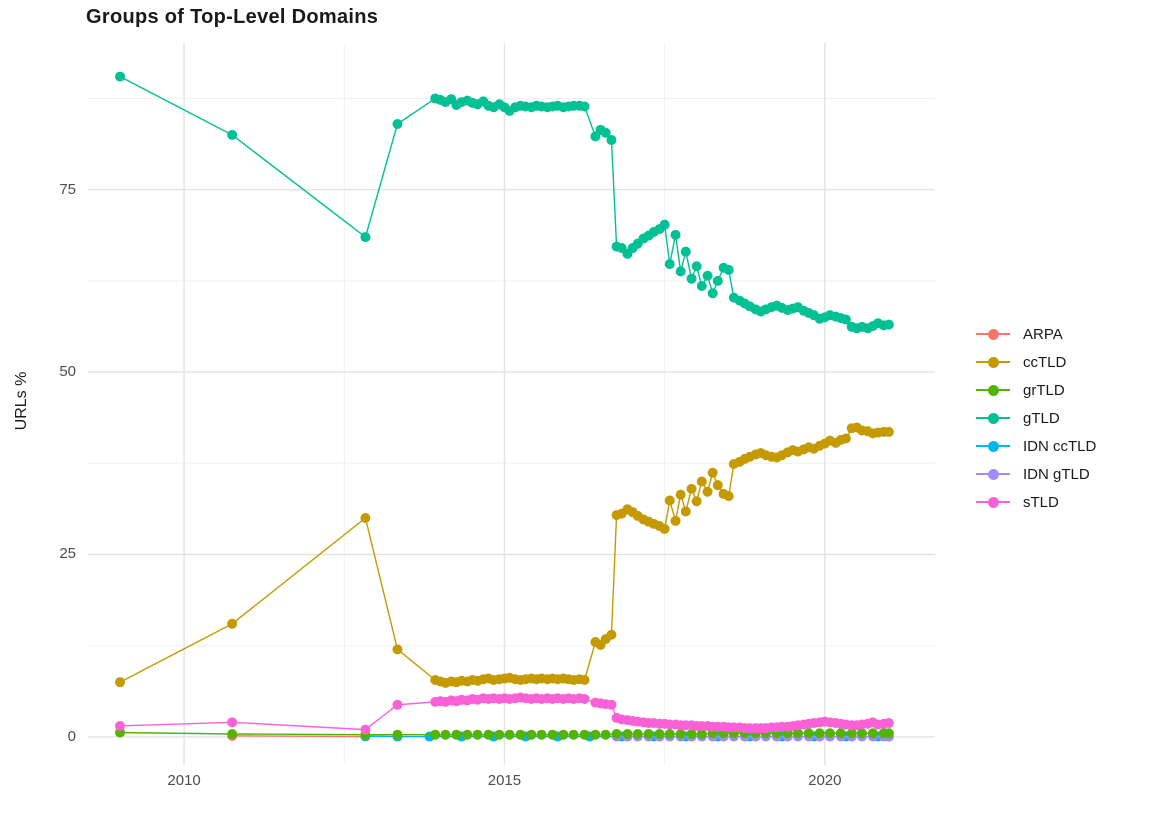 The height and width of the screenshot is (827, 1164). I want to click on x-tick-label: 2015, so click(504, 780).